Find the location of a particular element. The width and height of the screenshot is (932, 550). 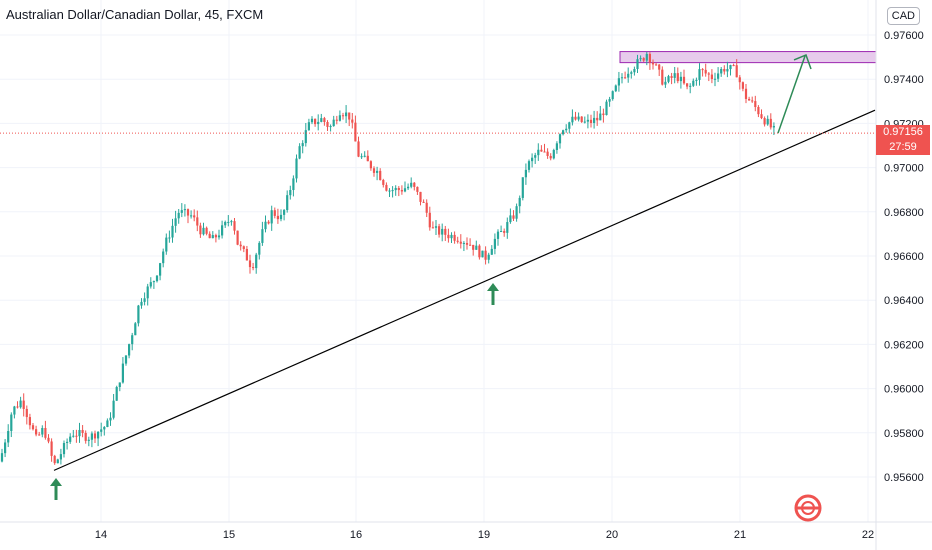

y-tick-label: 0.96200 is located at coordinates (904, 345).